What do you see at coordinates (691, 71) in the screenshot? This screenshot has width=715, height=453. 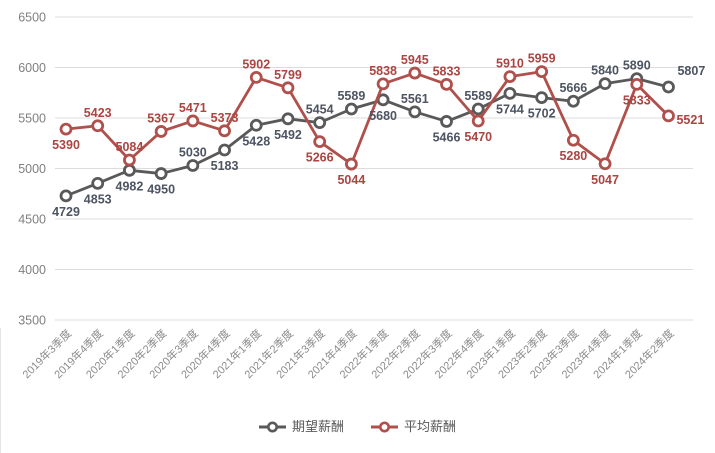 I see `data-point-label: 5807` at bounding box center [691, 71].